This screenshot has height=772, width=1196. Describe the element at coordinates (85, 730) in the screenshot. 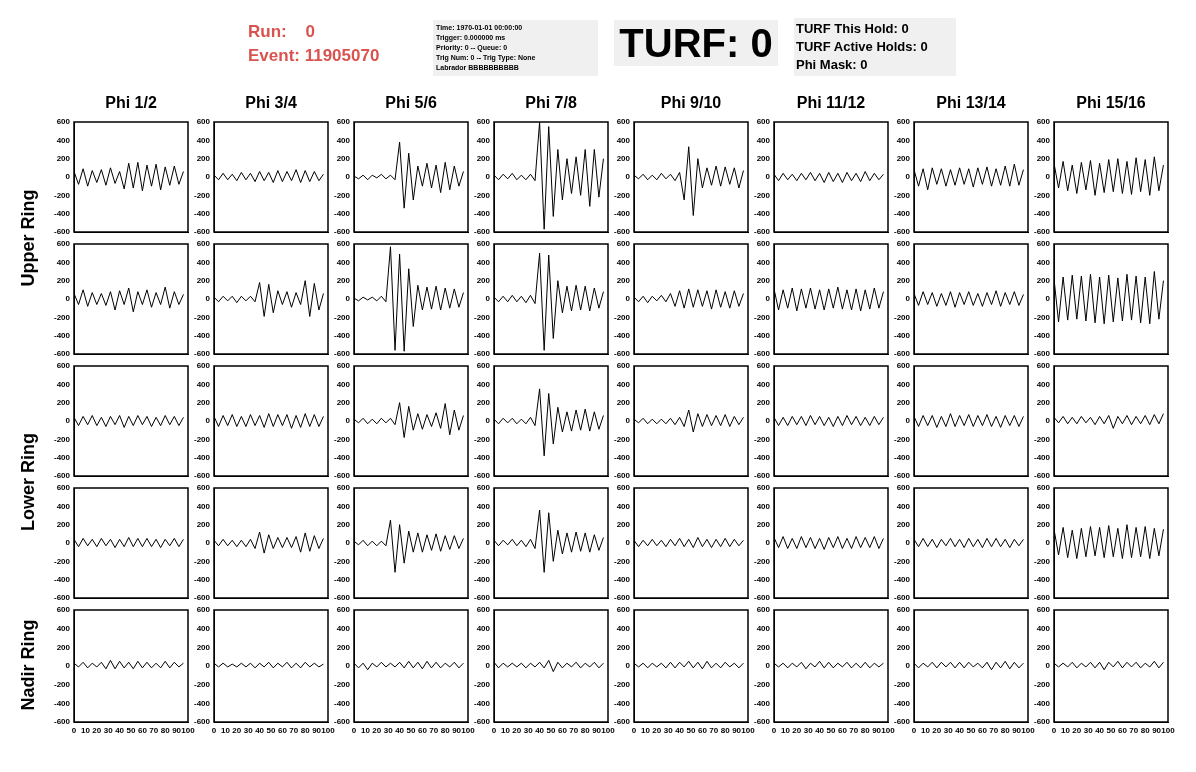

I see `x-tick-label: 10` at that location.